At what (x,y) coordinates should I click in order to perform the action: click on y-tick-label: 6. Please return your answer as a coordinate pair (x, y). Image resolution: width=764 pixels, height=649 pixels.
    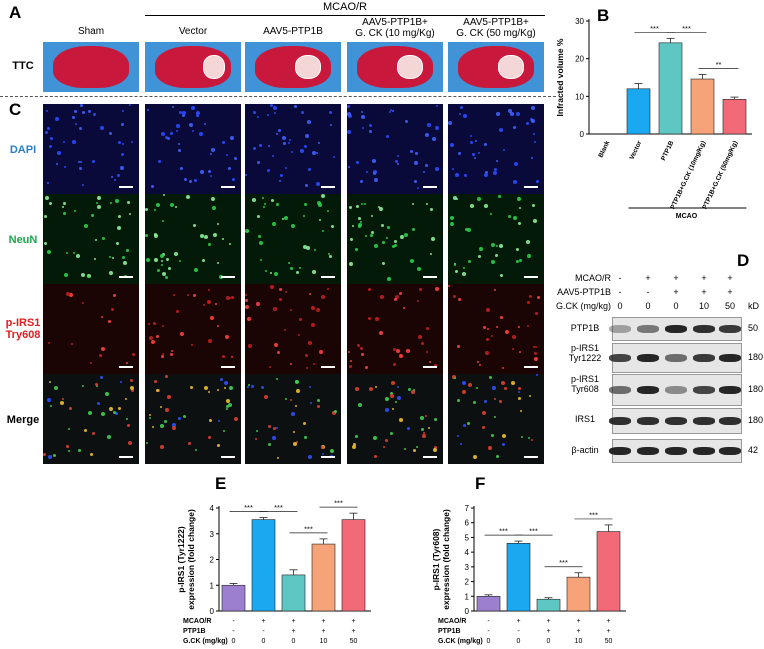
    Looking at the image, I should click on (467, 523).